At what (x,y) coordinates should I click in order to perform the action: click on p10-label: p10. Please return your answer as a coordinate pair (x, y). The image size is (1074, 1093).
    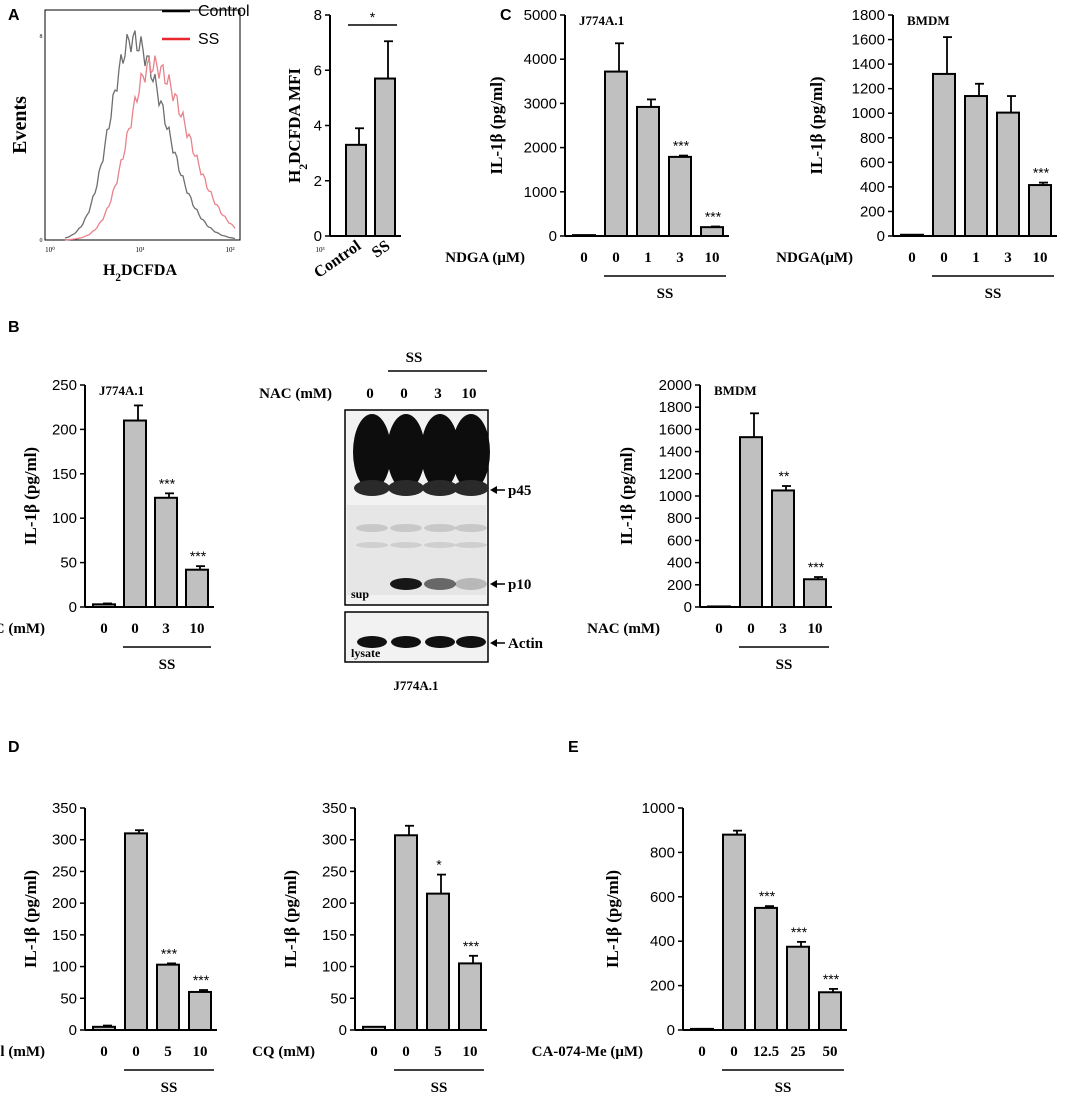
    Looking at the image, I should click on (519, 585).